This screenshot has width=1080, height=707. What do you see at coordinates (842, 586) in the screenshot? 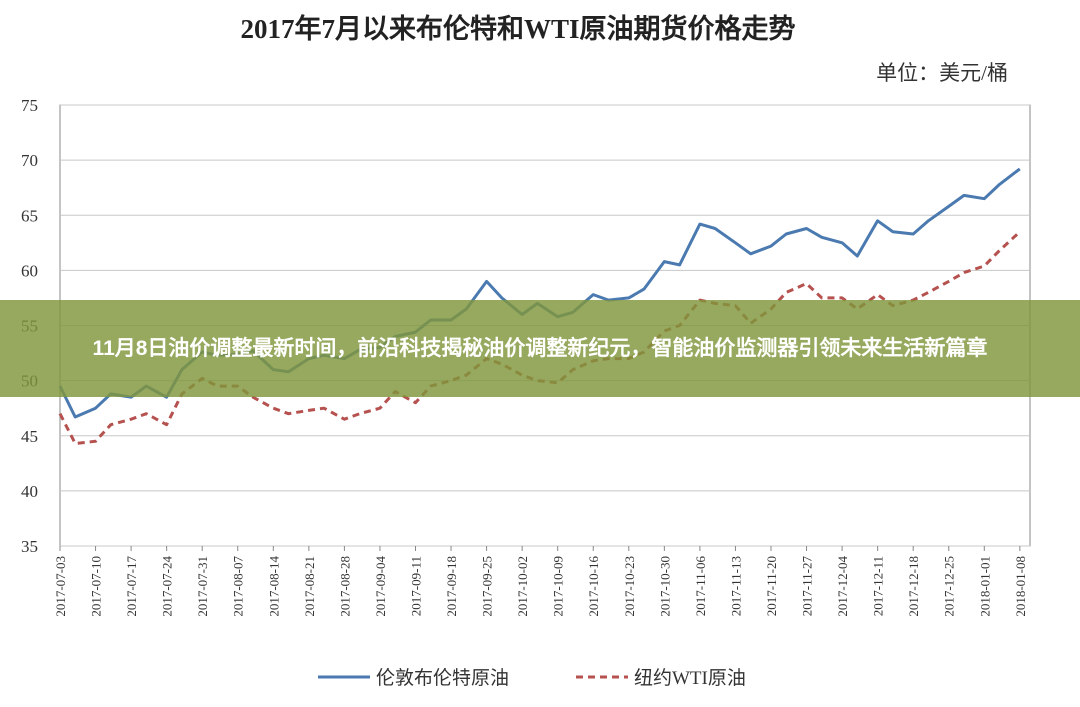
I see `x-tick-label: 2017-12-04` at bounding box center [842, 586].